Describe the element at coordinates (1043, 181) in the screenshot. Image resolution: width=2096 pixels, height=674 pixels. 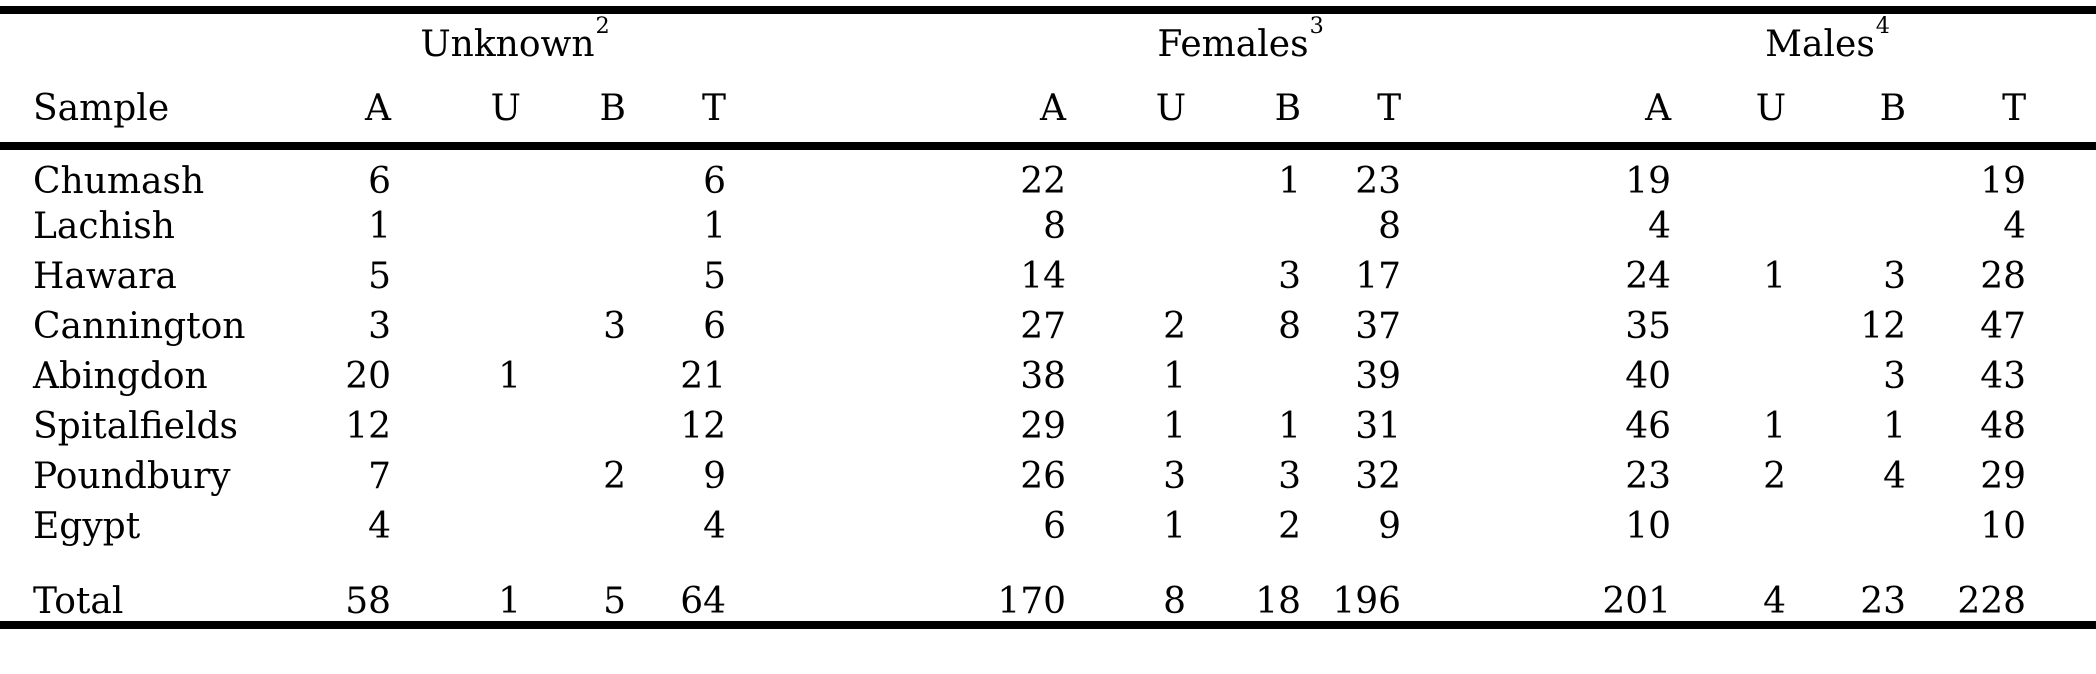
I see `table-cell-females-a: 22` at that location.